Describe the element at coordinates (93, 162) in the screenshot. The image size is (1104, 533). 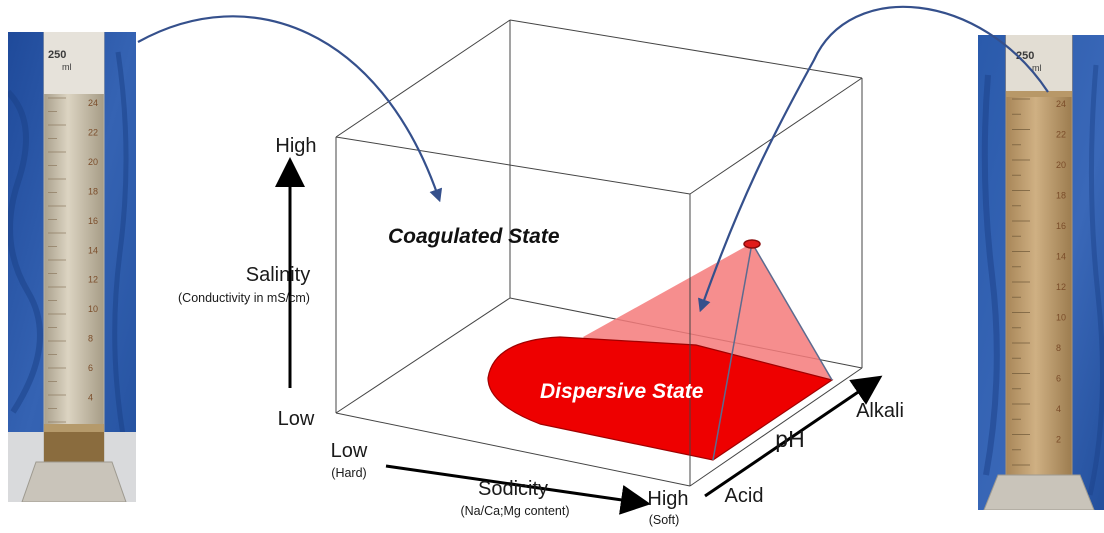
I see `left-scale-number: 20` at that location.